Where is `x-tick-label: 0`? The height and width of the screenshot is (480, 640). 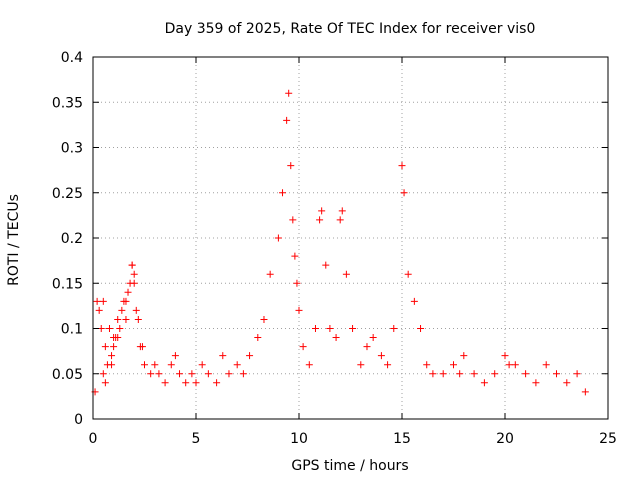 x-tick-label: 0 is located at coordinates (93, 439).